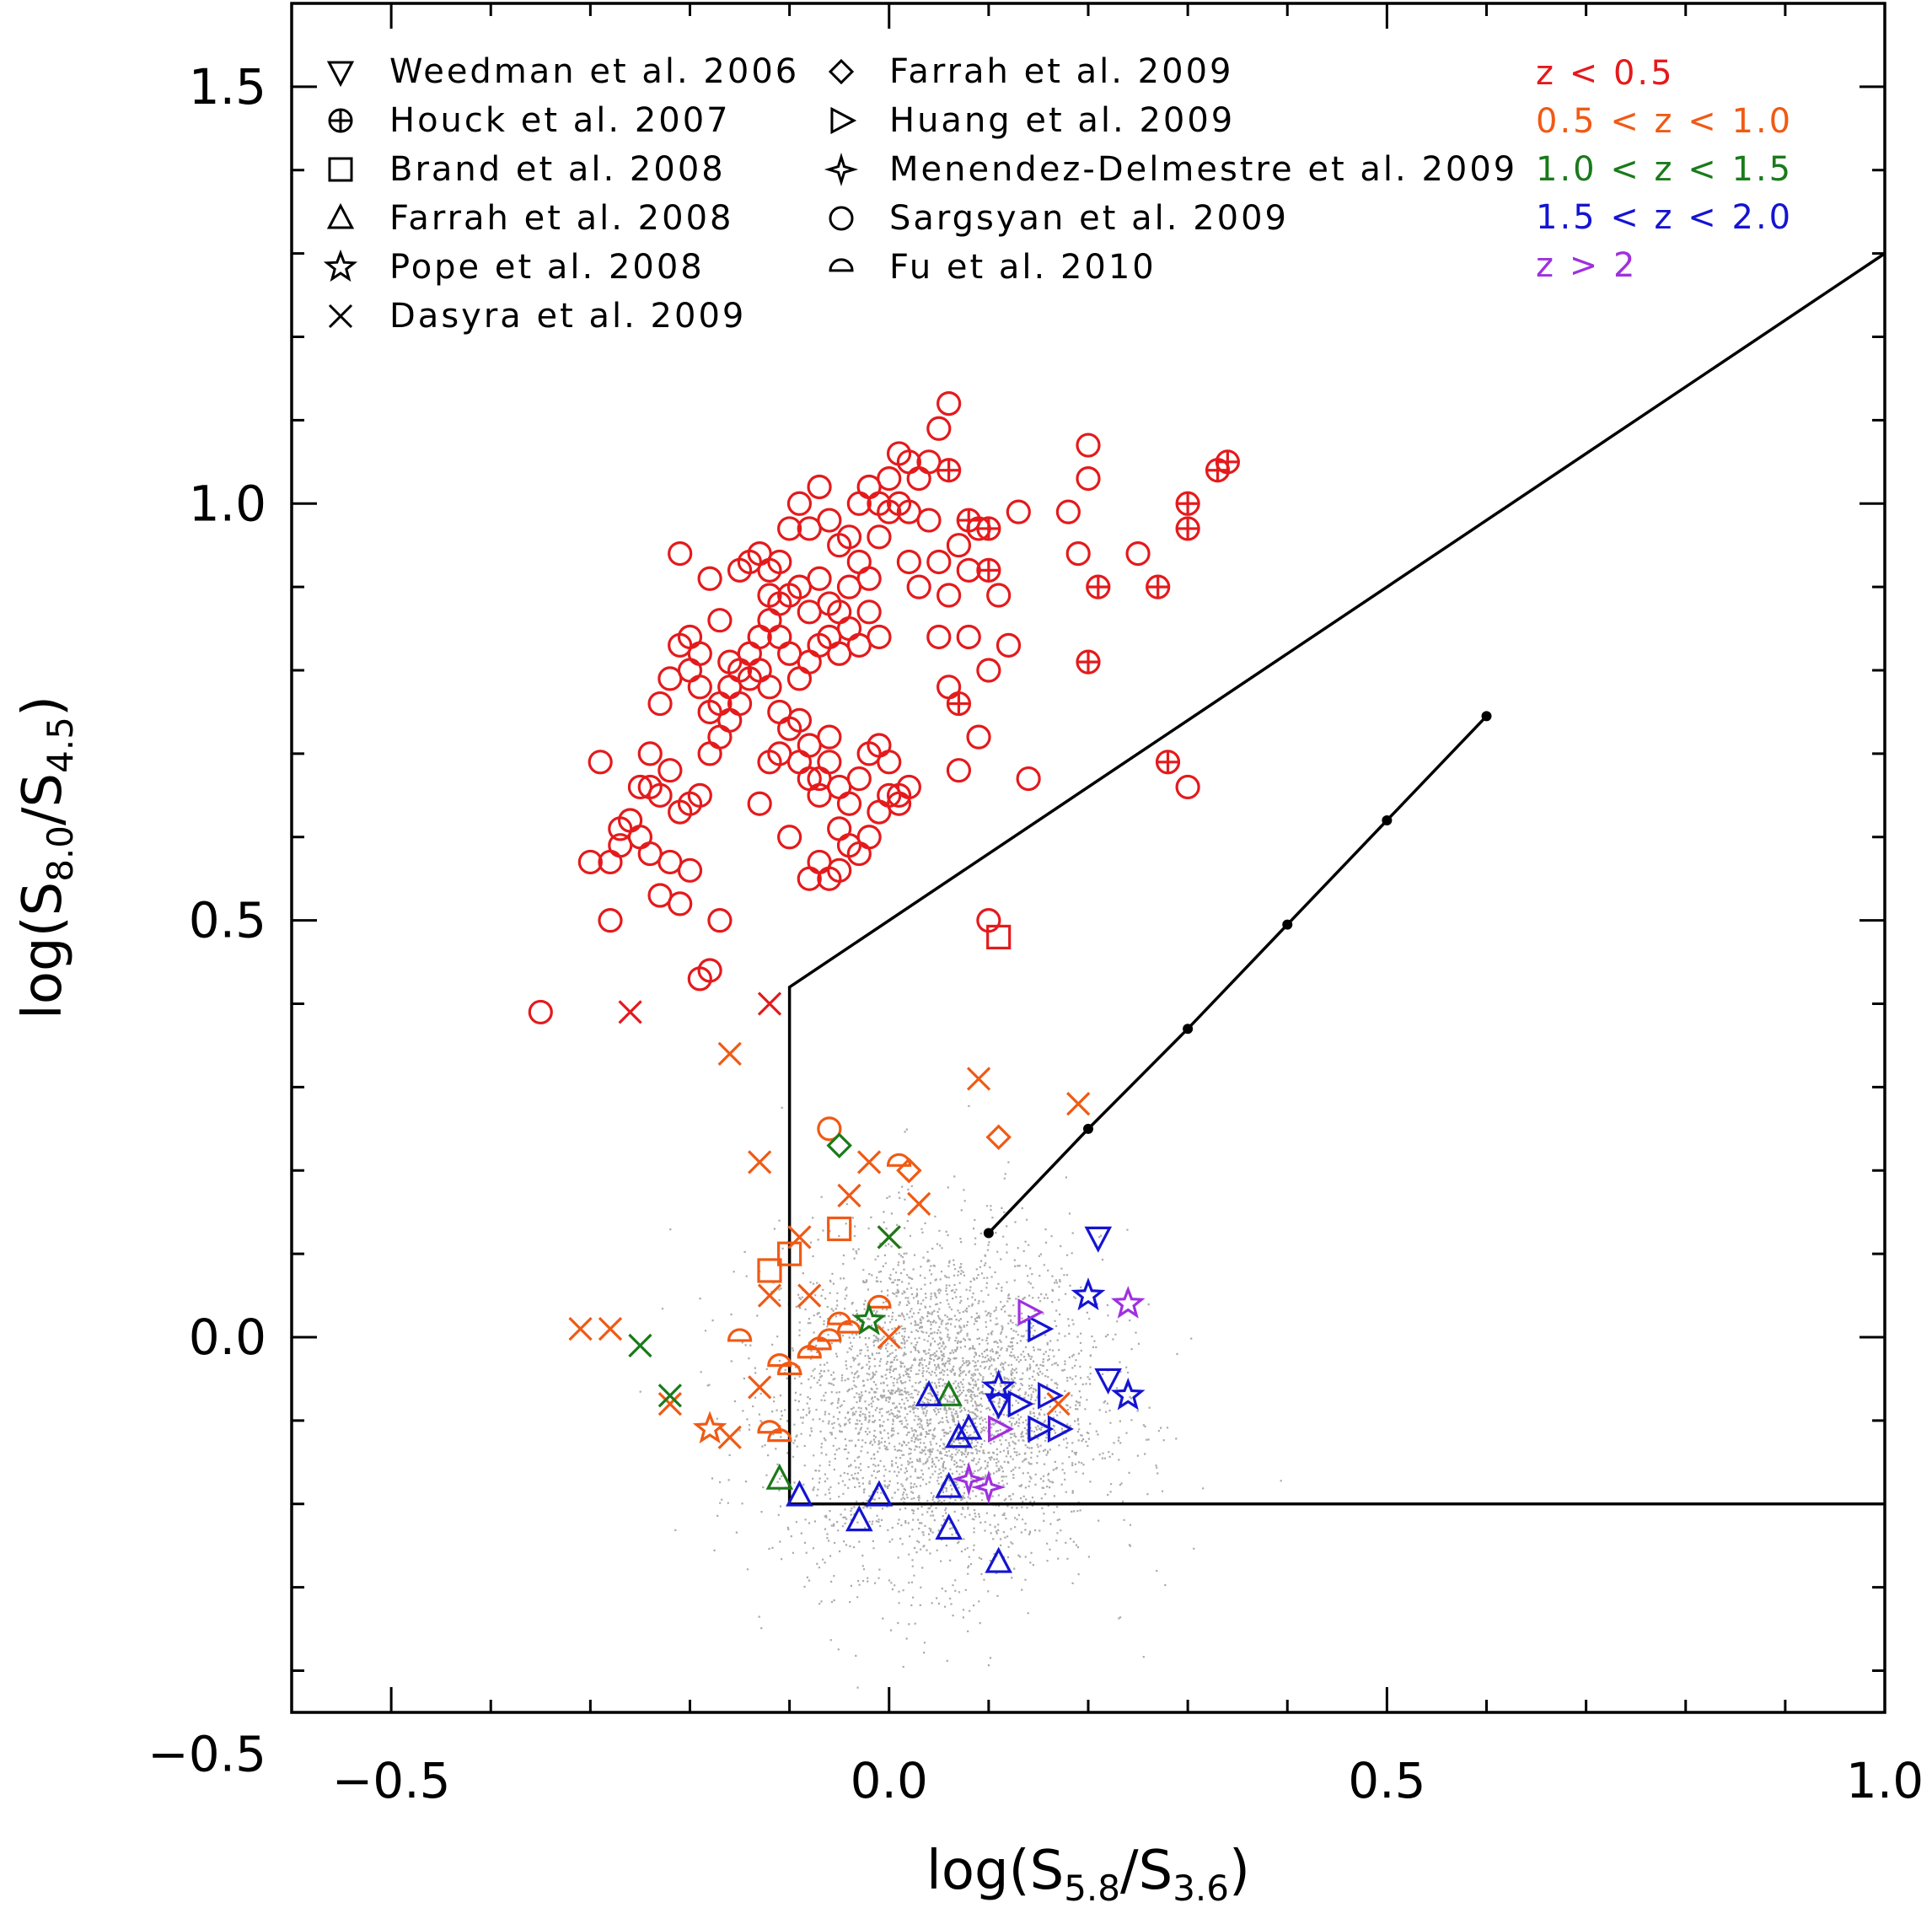 The height and width of the screenshot is (1908, 1932). What do you see at coordinates (1664, 170) in the screenshot?
I see `redshift-legend-label: 1.0 < z < 1.5` at bounding box center [1664, 170].